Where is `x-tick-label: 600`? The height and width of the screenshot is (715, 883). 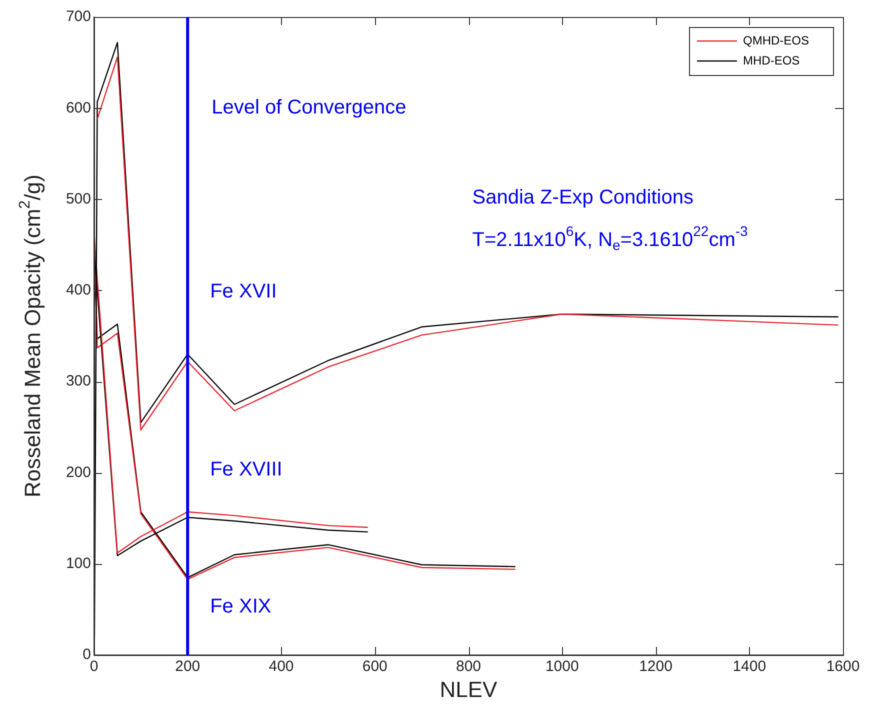 x-tick-label: 600 is located at coordinates (375, 667).